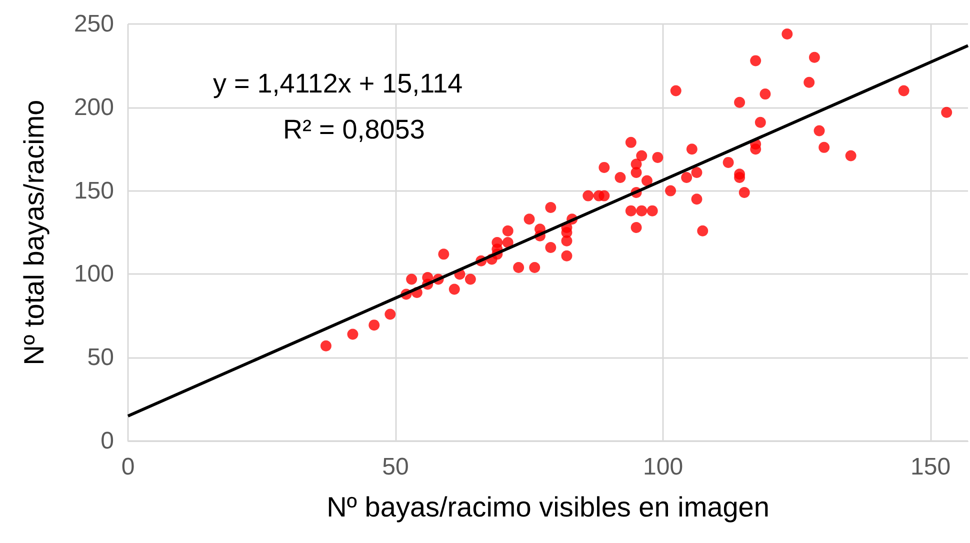 The image size is (970, 543). I want to click on annotation: y = 1,4112x + 15,114, so click(338, 83).